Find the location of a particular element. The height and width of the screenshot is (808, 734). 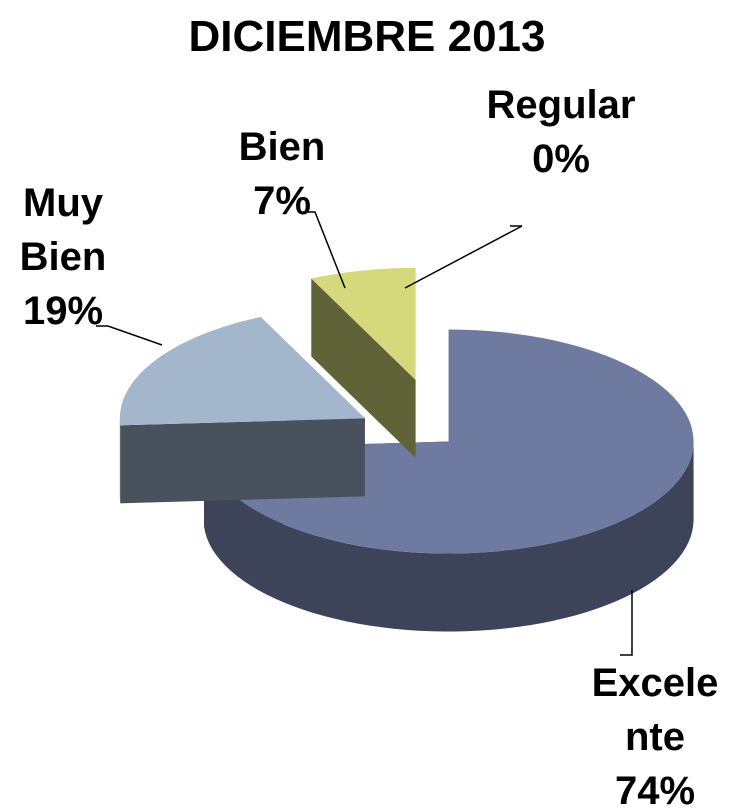

category-label: Bien is located at coordinates (282, 147).